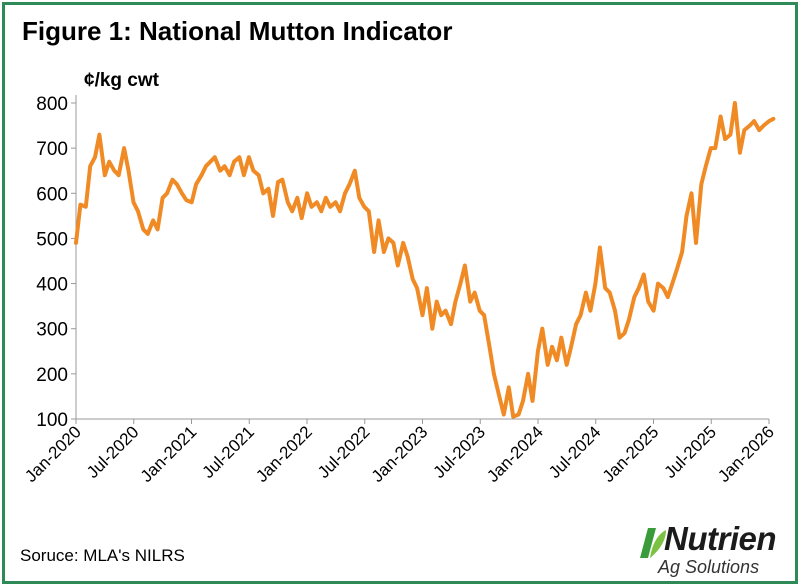  Describe the element at coordinates (121, 80) in the screenshot. I see `y-axis-unit-label: ¢/kg cwt` at that location.